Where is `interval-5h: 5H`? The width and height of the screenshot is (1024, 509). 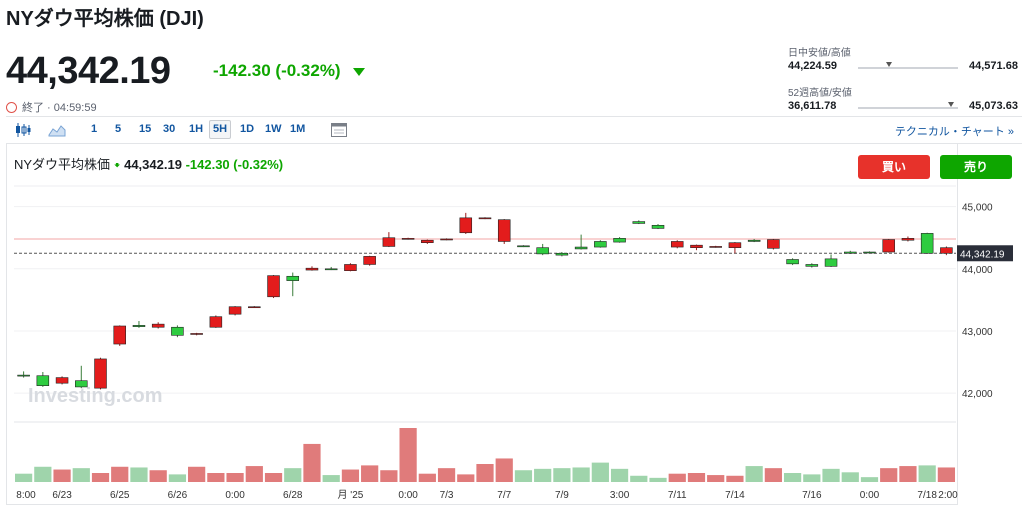 interval-5h: 5H is located at coordinates (220, 129).